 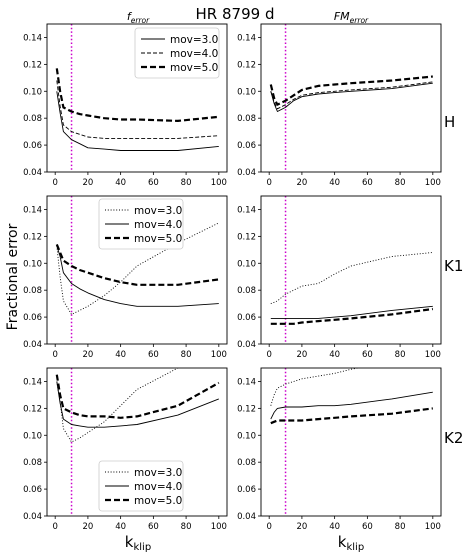 I want to click on figure-title: HR 8799 d, so click(x=235, y=14).